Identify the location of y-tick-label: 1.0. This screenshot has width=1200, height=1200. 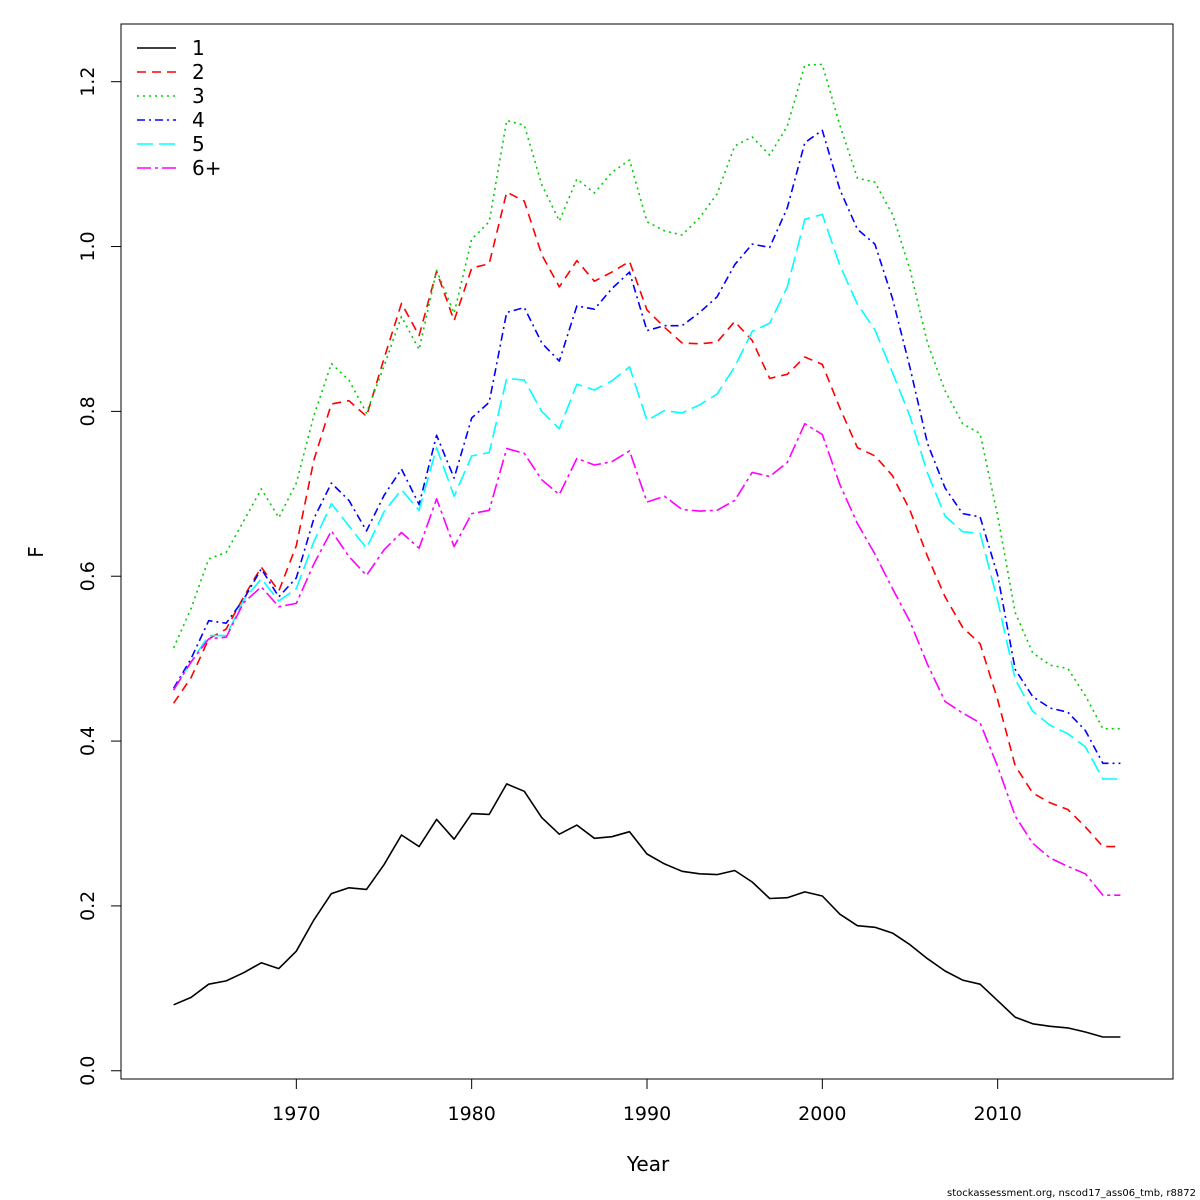
(88, 246).